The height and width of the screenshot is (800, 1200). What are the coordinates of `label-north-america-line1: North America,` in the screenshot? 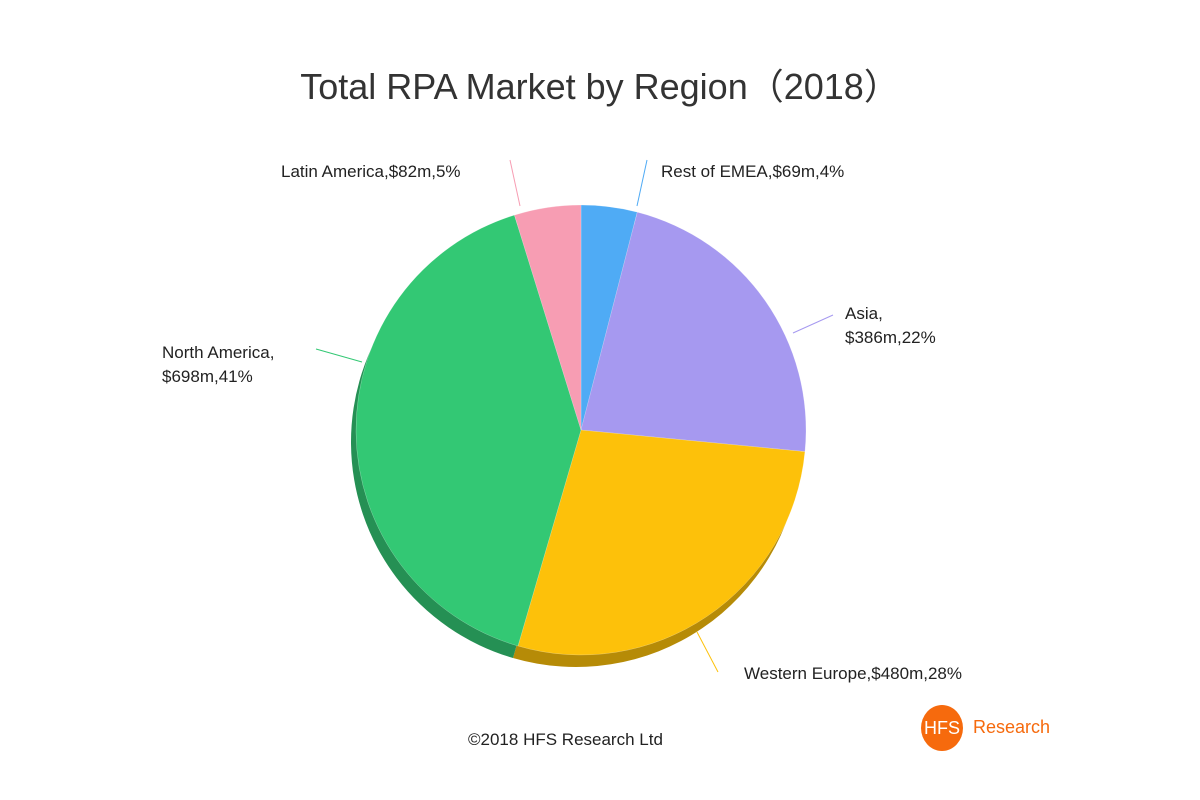 It's located at (218, 352).